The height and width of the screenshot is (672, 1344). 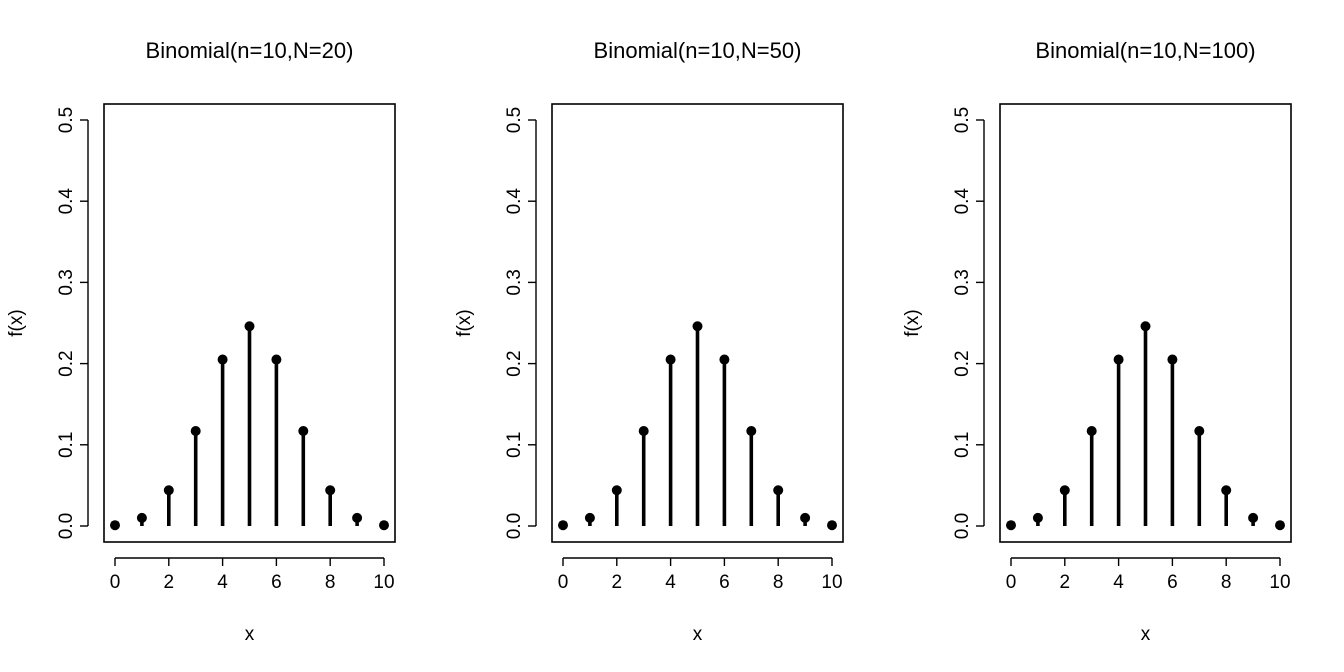 What do you see at coordinates (250, 50) in the screenshot?
I see `chart-title: Binomial(n=10,N=20)` at bounding box center [250, 50].